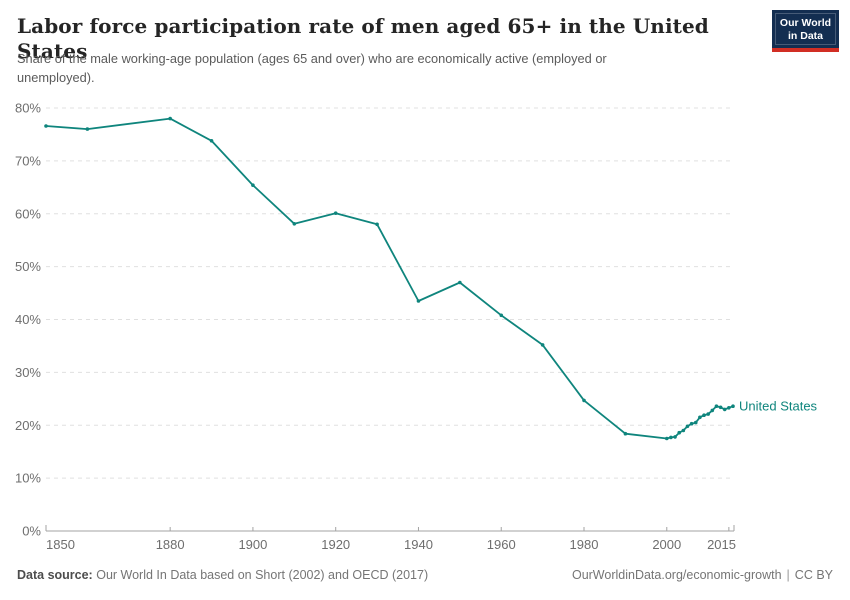  Describe the element at coordinates (28, 160) in the screenshot. I see `y-tick-label: 70%` at that location.